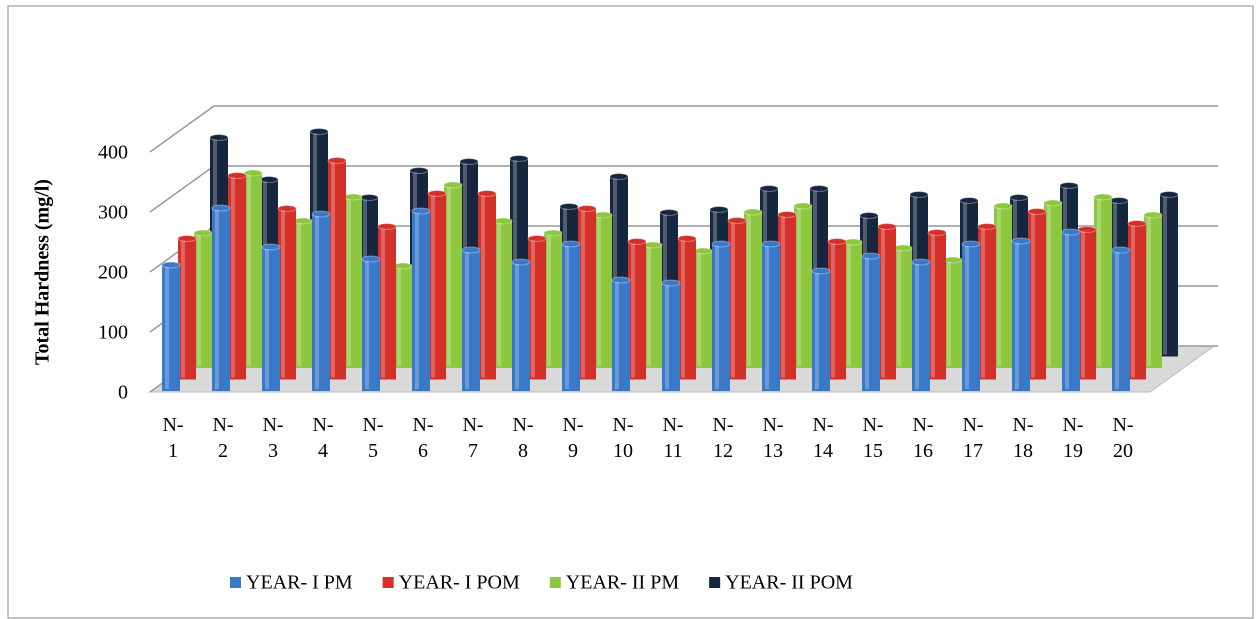  Describe the element at coordinates (273, 438) in the screenshot. I see `x-tick-label: N-3` at that location.